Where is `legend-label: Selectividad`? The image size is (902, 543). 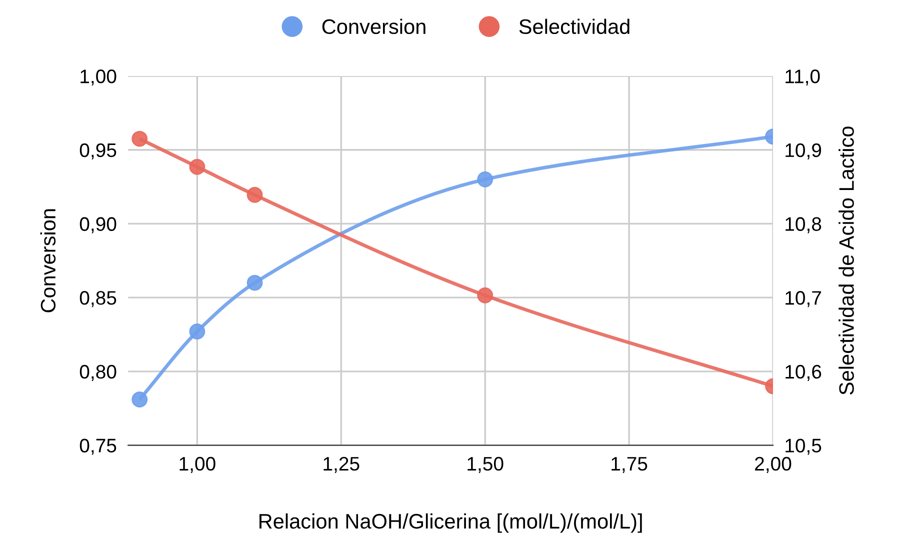 legend-label: Selectividad is located at coordinates (574, 26).